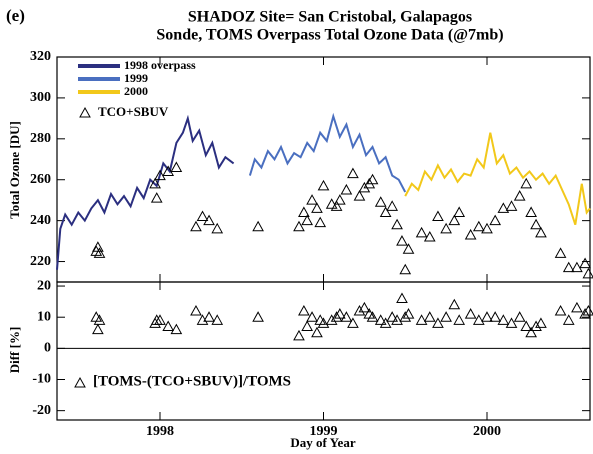 The image size is (593, 454). I want to click on x-tick-label: 1999, so click(324, 431).